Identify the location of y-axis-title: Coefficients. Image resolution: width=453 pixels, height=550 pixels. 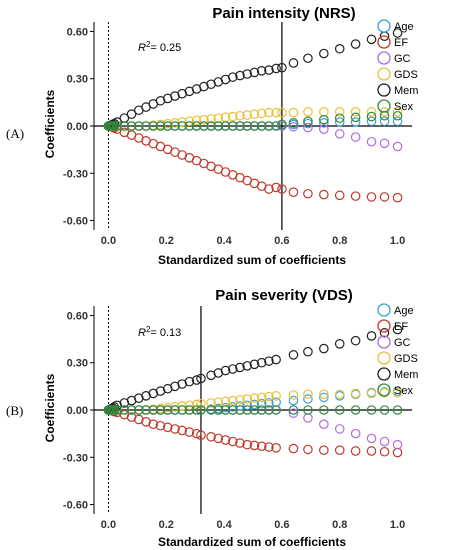
(50, 123).